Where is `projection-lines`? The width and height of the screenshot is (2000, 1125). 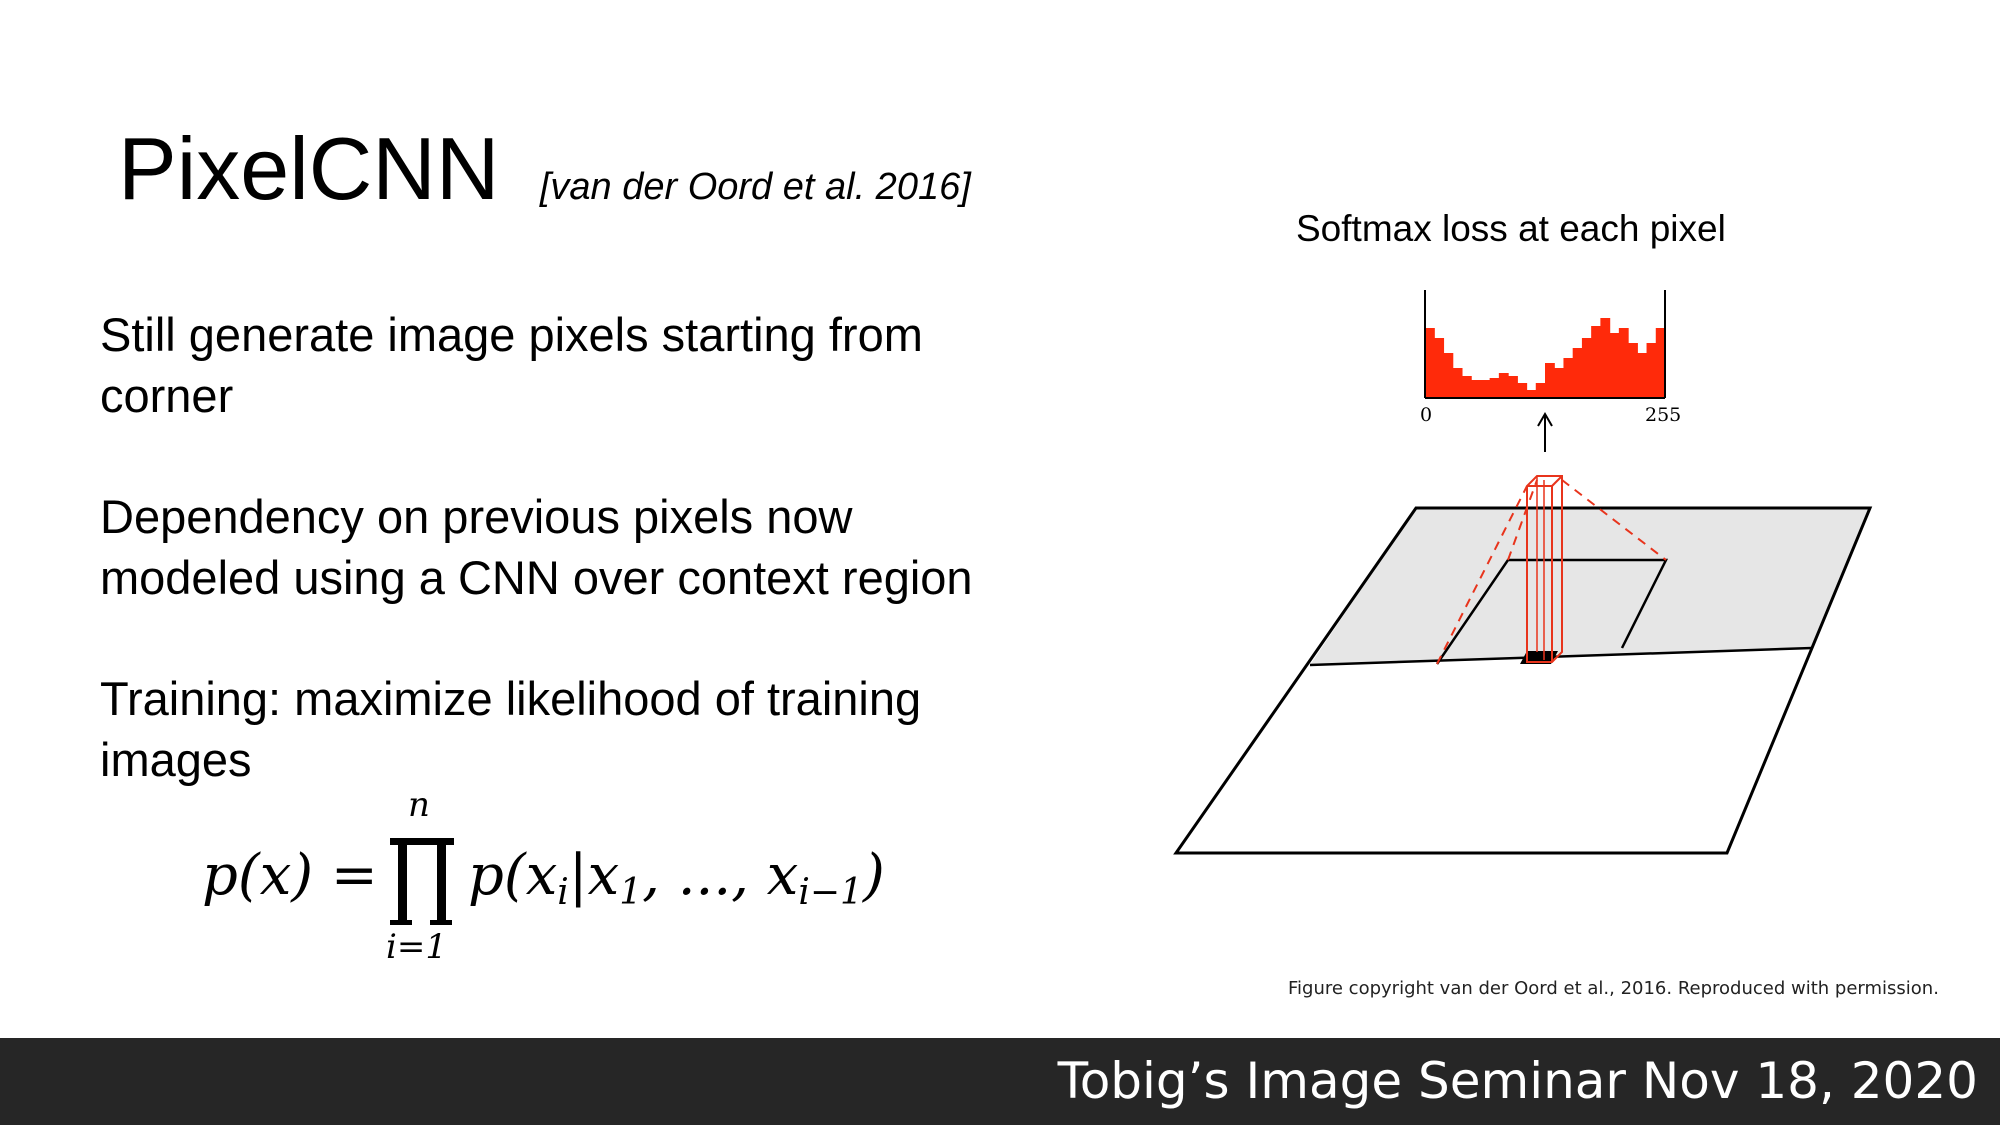
projection-lines is located at coordinates (1551, 572).